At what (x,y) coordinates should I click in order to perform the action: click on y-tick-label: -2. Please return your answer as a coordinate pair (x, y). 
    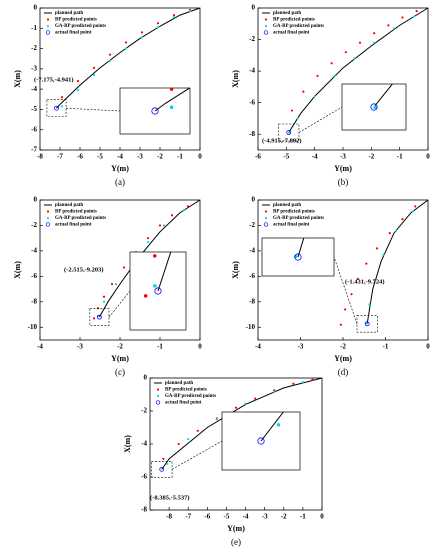
    Looking at the image, I should click on (34, 225).